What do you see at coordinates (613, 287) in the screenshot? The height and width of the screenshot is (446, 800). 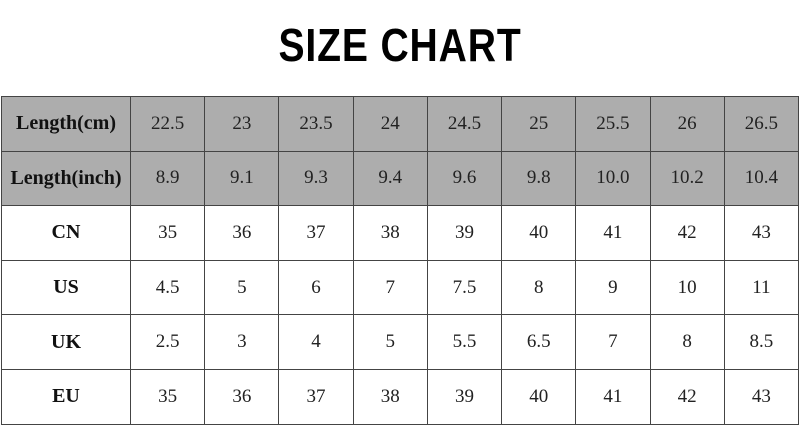 I see `table-cell: 9` at bounding box center [613, 287].